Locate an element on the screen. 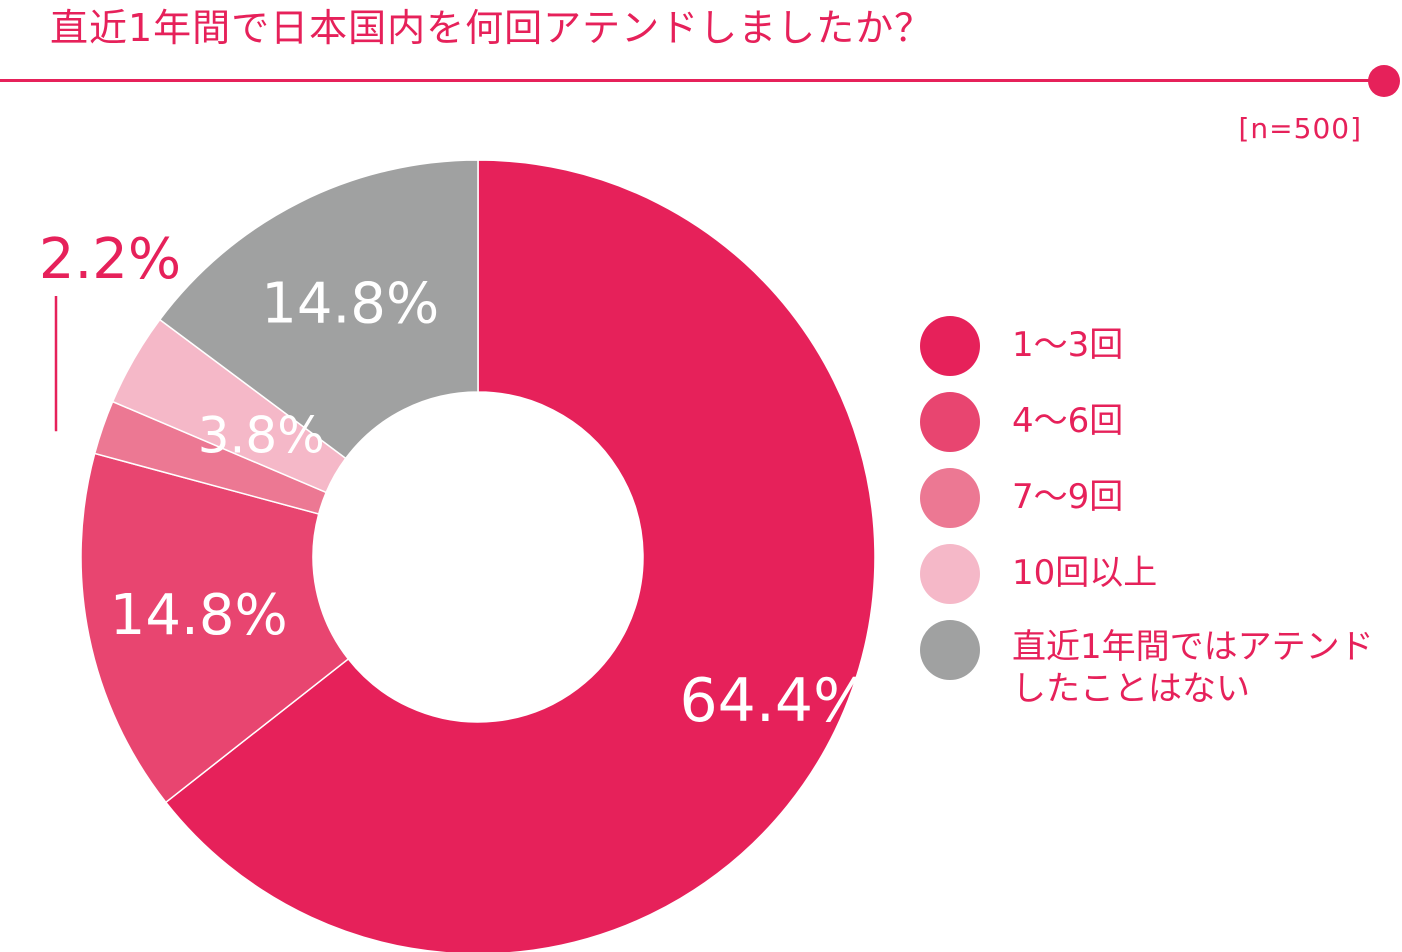 The height and width of the screenshot is (952, 1402). legend-item-5: 直近1年間ではアテンドしたことはない is located at coordinates (1155, 662).